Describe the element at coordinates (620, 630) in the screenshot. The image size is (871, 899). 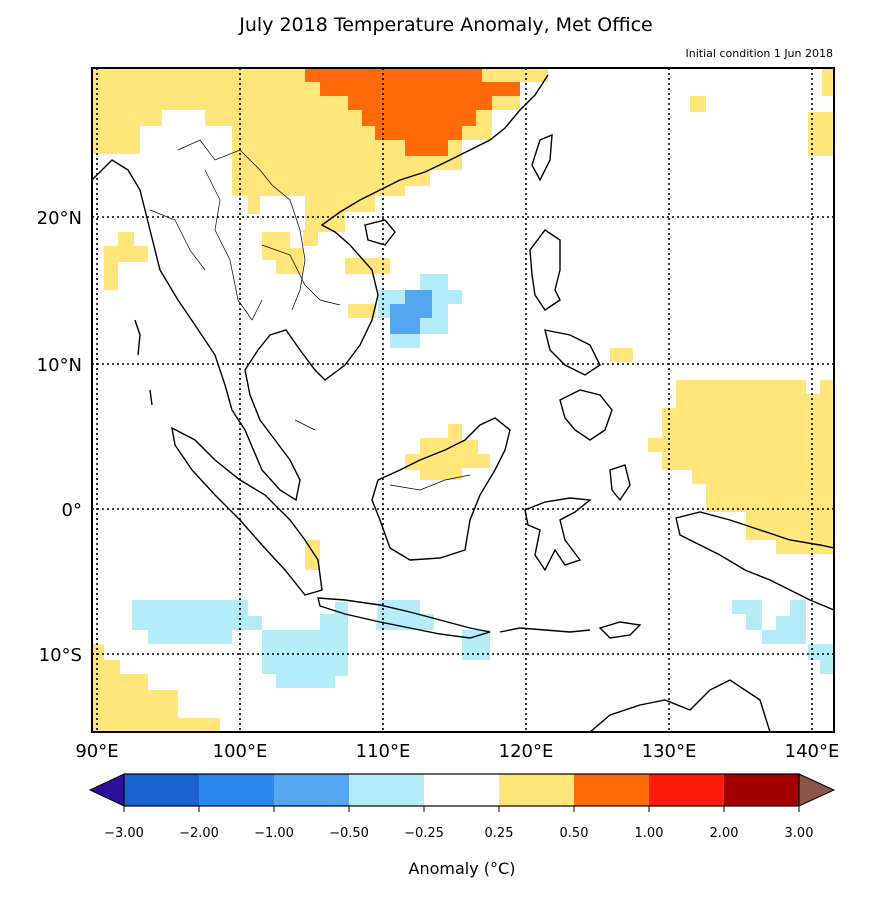
I see `timor-island` at that location.